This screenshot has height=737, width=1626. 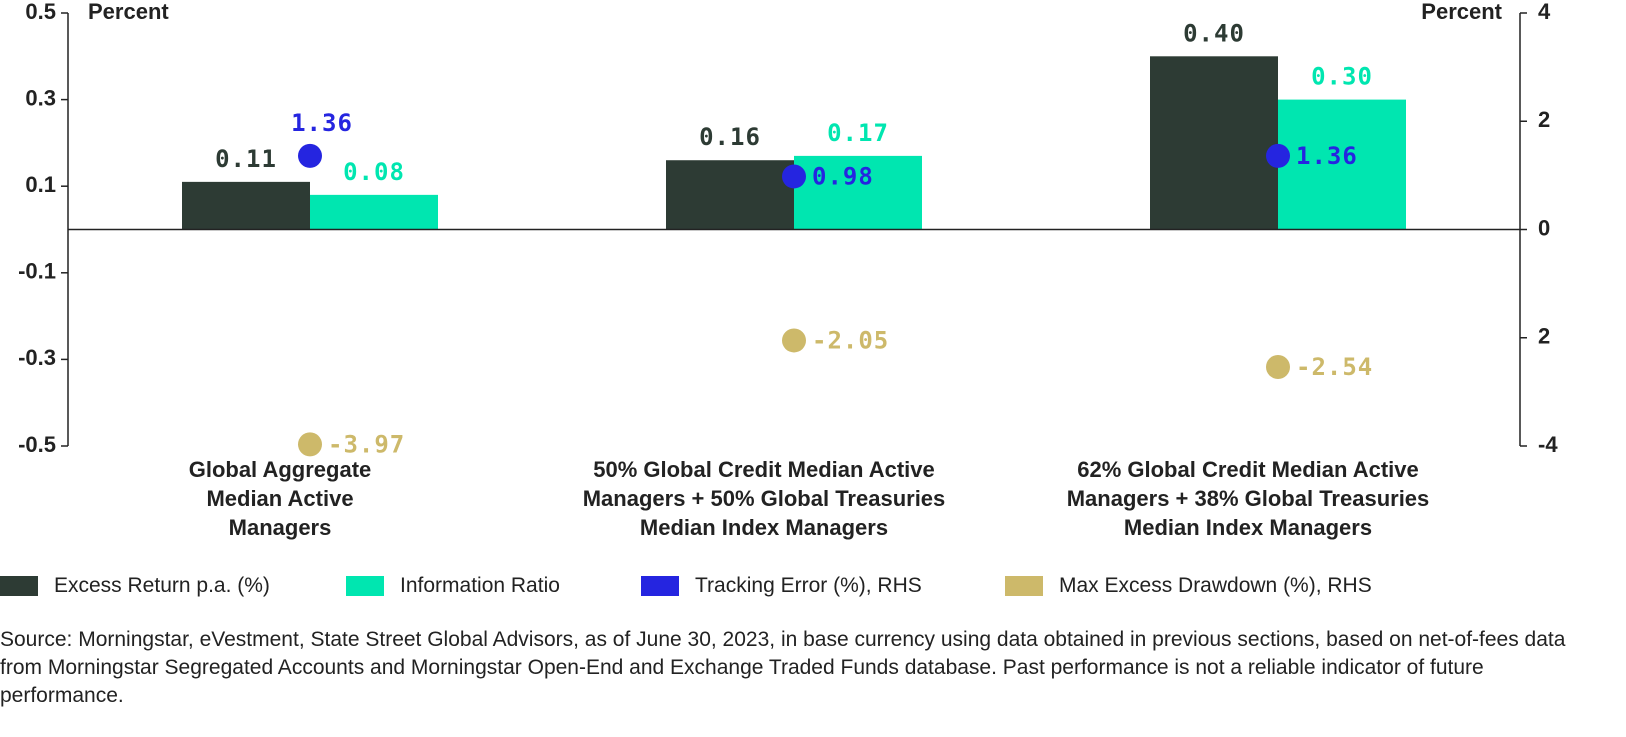 I want to click on y2-axis-label: Percent, so click(x=1461, y=12).